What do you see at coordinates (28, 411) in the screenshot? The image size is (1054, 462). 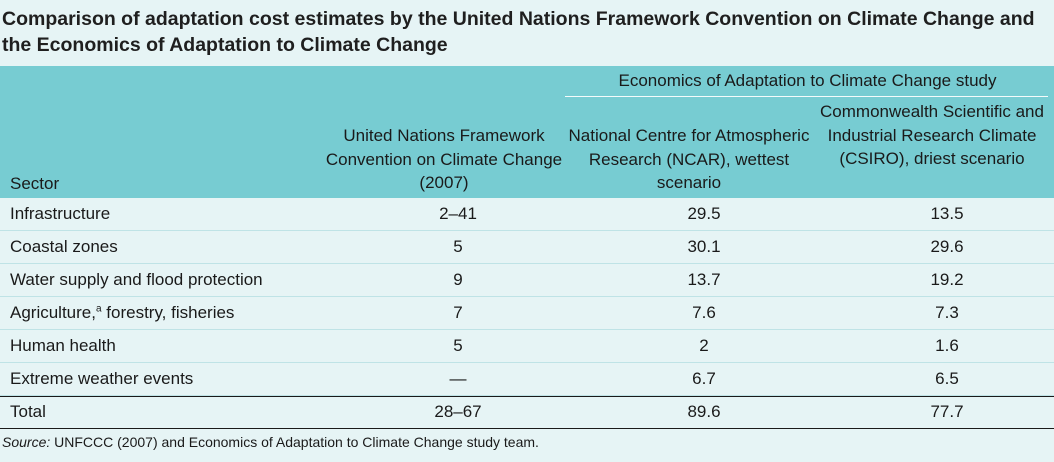 I see `cell-sector: Total` at bounding box center [28, 411].